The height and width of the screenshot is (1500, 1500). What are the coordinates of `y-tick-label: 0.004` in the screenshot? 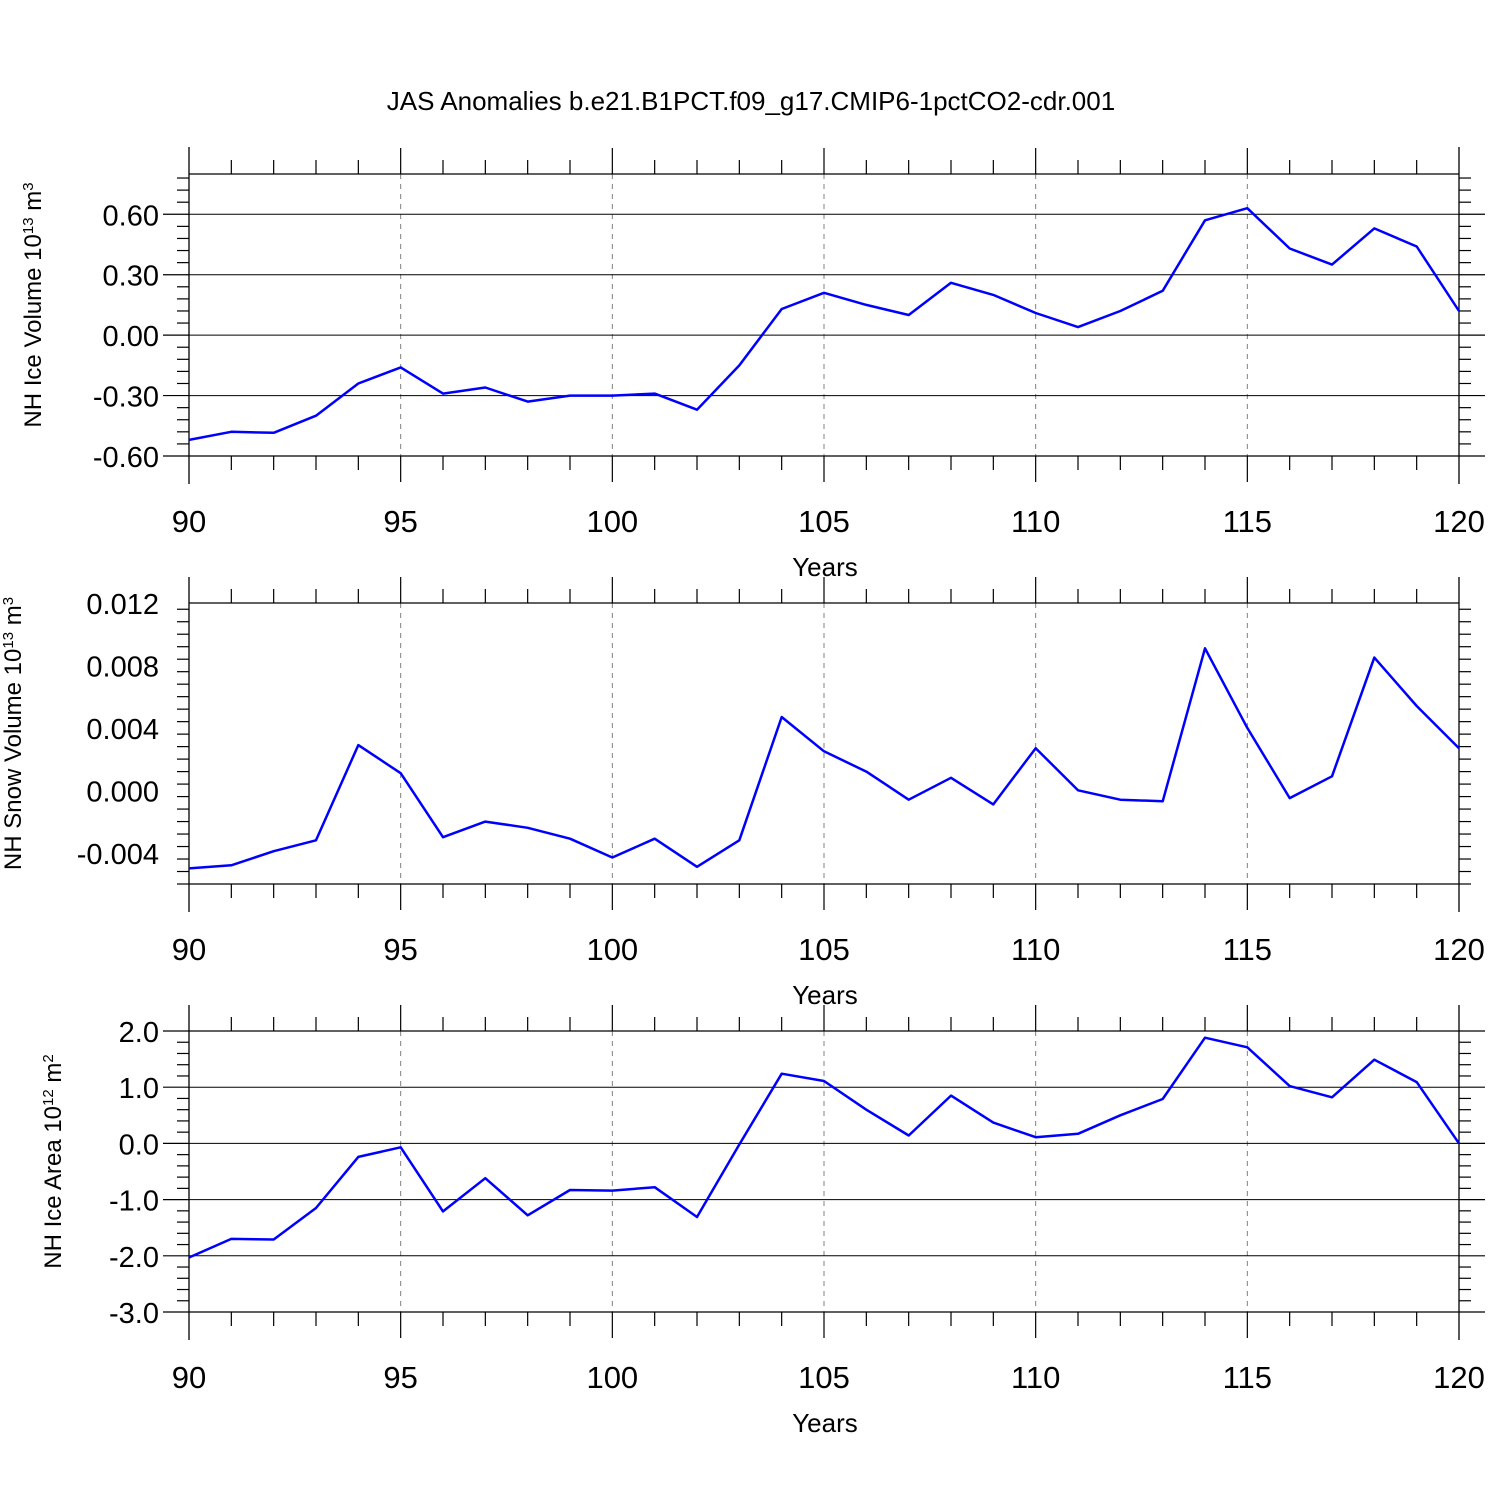 It's located at (122, 730).